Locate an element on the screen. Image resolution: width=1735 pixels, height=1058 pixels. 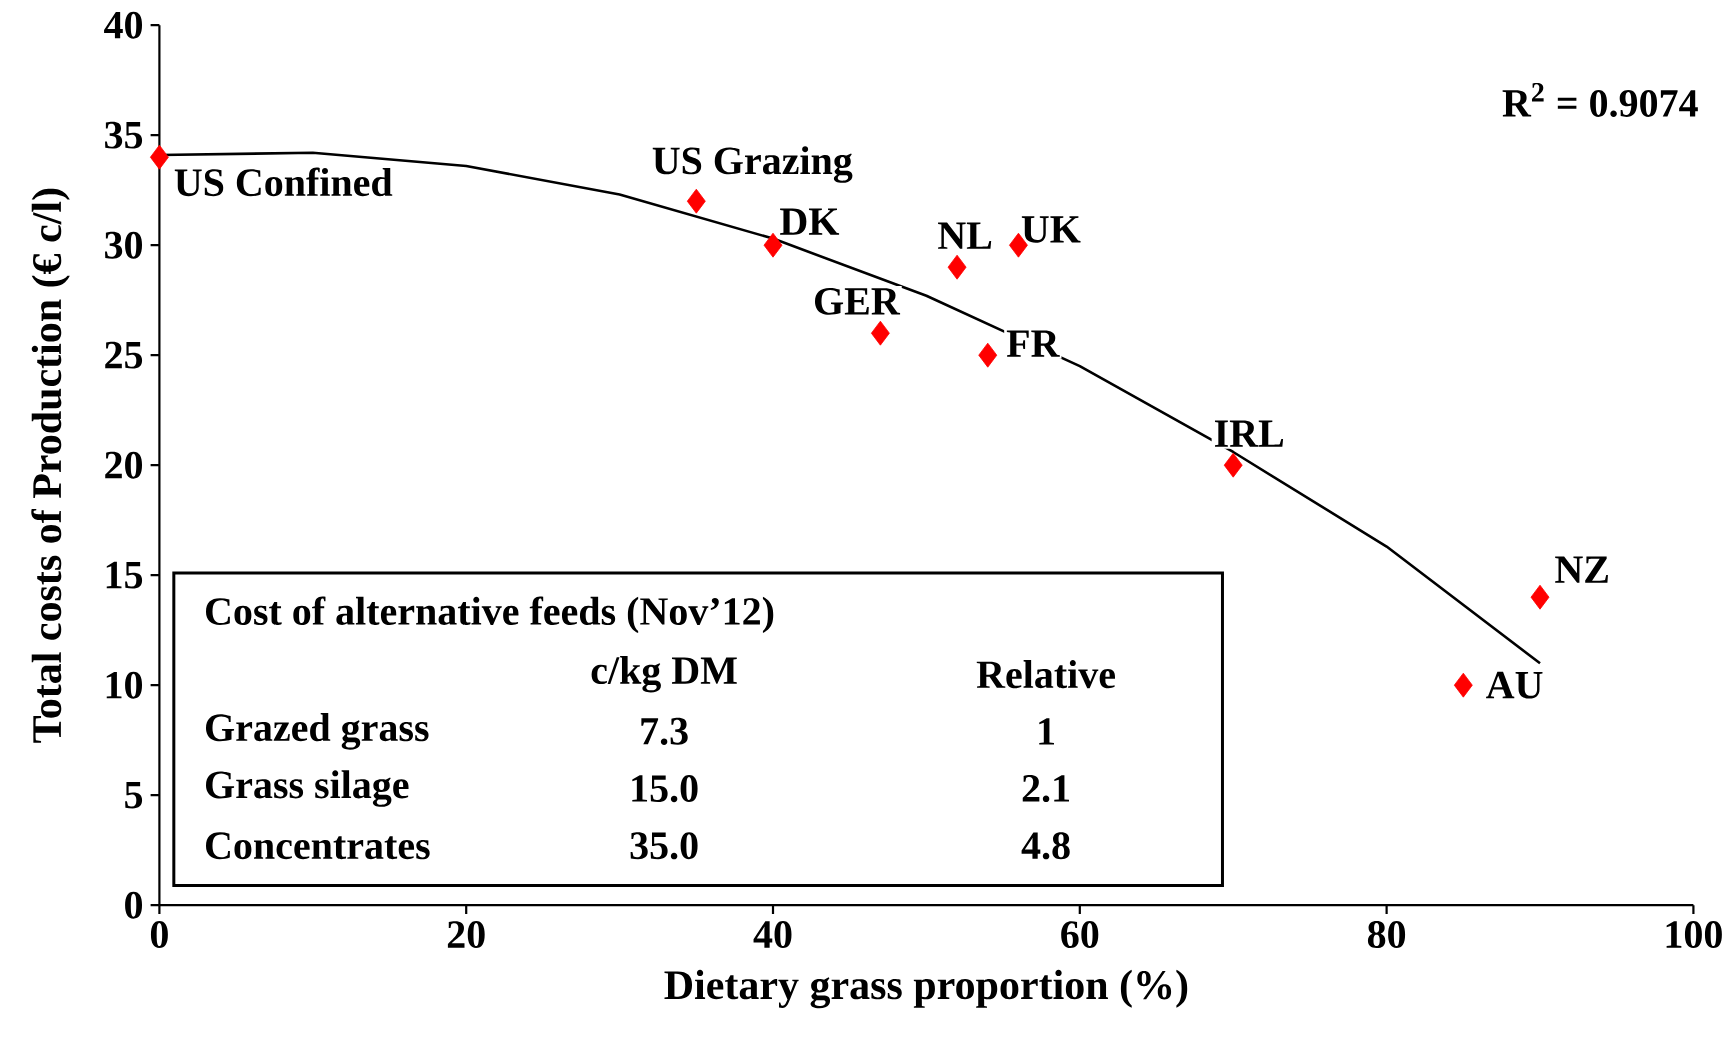
annotation: Grazed grass is located at coordinates (317, 731).